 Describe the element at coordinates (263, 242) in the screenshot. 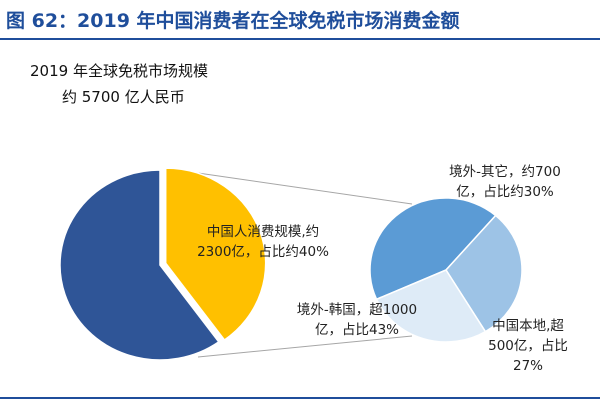

I see `slice-label-china: 中国人消费规模,约 2300亿，占比约40%` at that location.